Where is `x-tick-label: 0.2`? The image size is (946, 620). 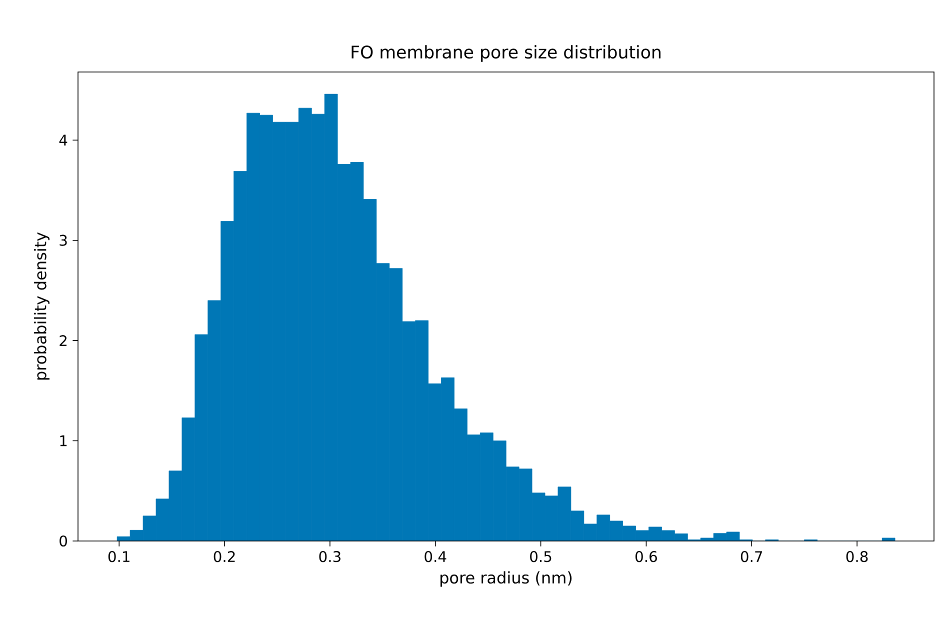
x-tick-label: 0.2 is located at coordinates (224, 556).